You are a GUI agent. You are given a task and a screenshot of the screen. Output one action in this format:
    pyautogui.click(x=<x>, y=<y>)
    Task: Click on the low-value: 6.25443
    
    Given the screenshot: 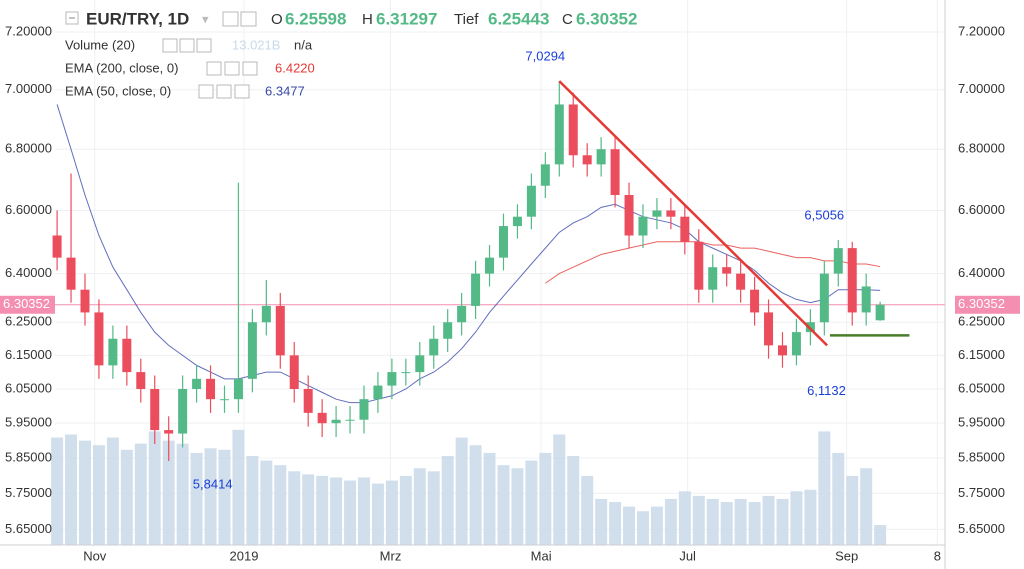 What is the action you would take?
    pyautogui.click(x=518, y=18)
    